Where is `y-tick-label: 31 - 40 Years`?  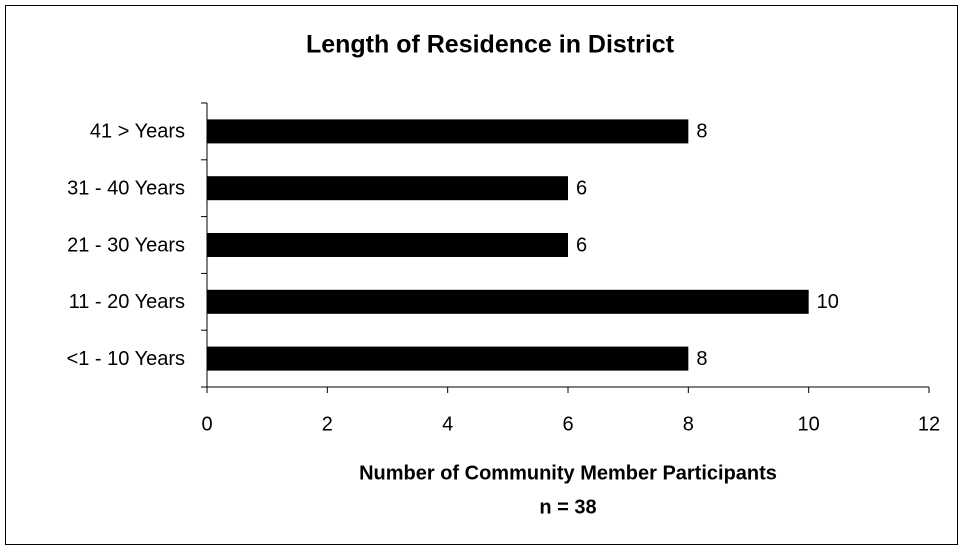 y-tick-label: 31 - 40 Years is located at coordinates (126, 188).